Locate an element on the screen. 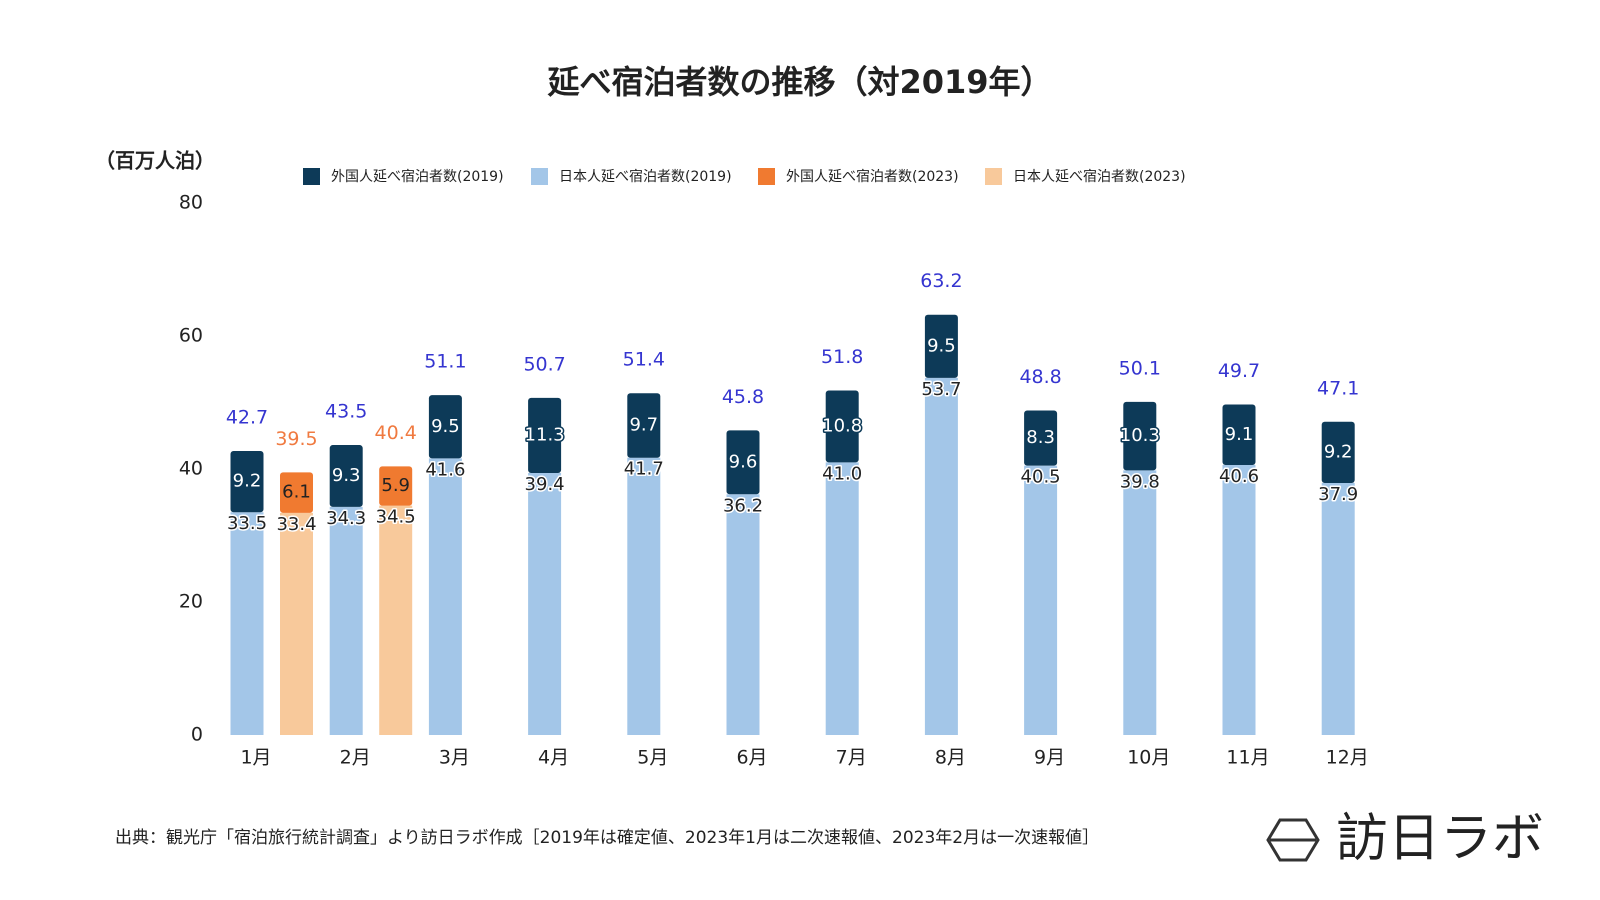  y-tick-label: 0 is located at coordinates (197, 735).